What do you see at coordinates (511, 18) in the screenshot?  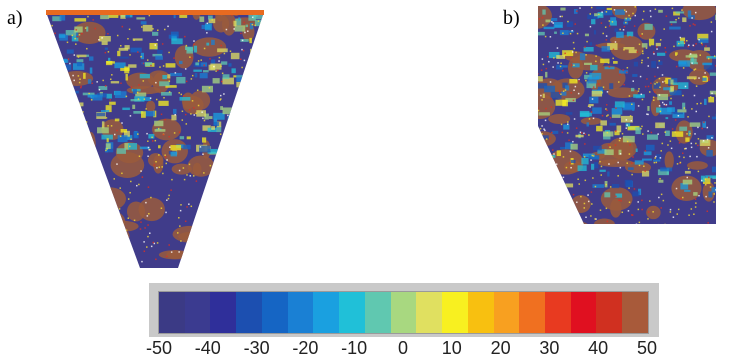 I see `panel-b-label: b)` at bounding box center [511, 18].